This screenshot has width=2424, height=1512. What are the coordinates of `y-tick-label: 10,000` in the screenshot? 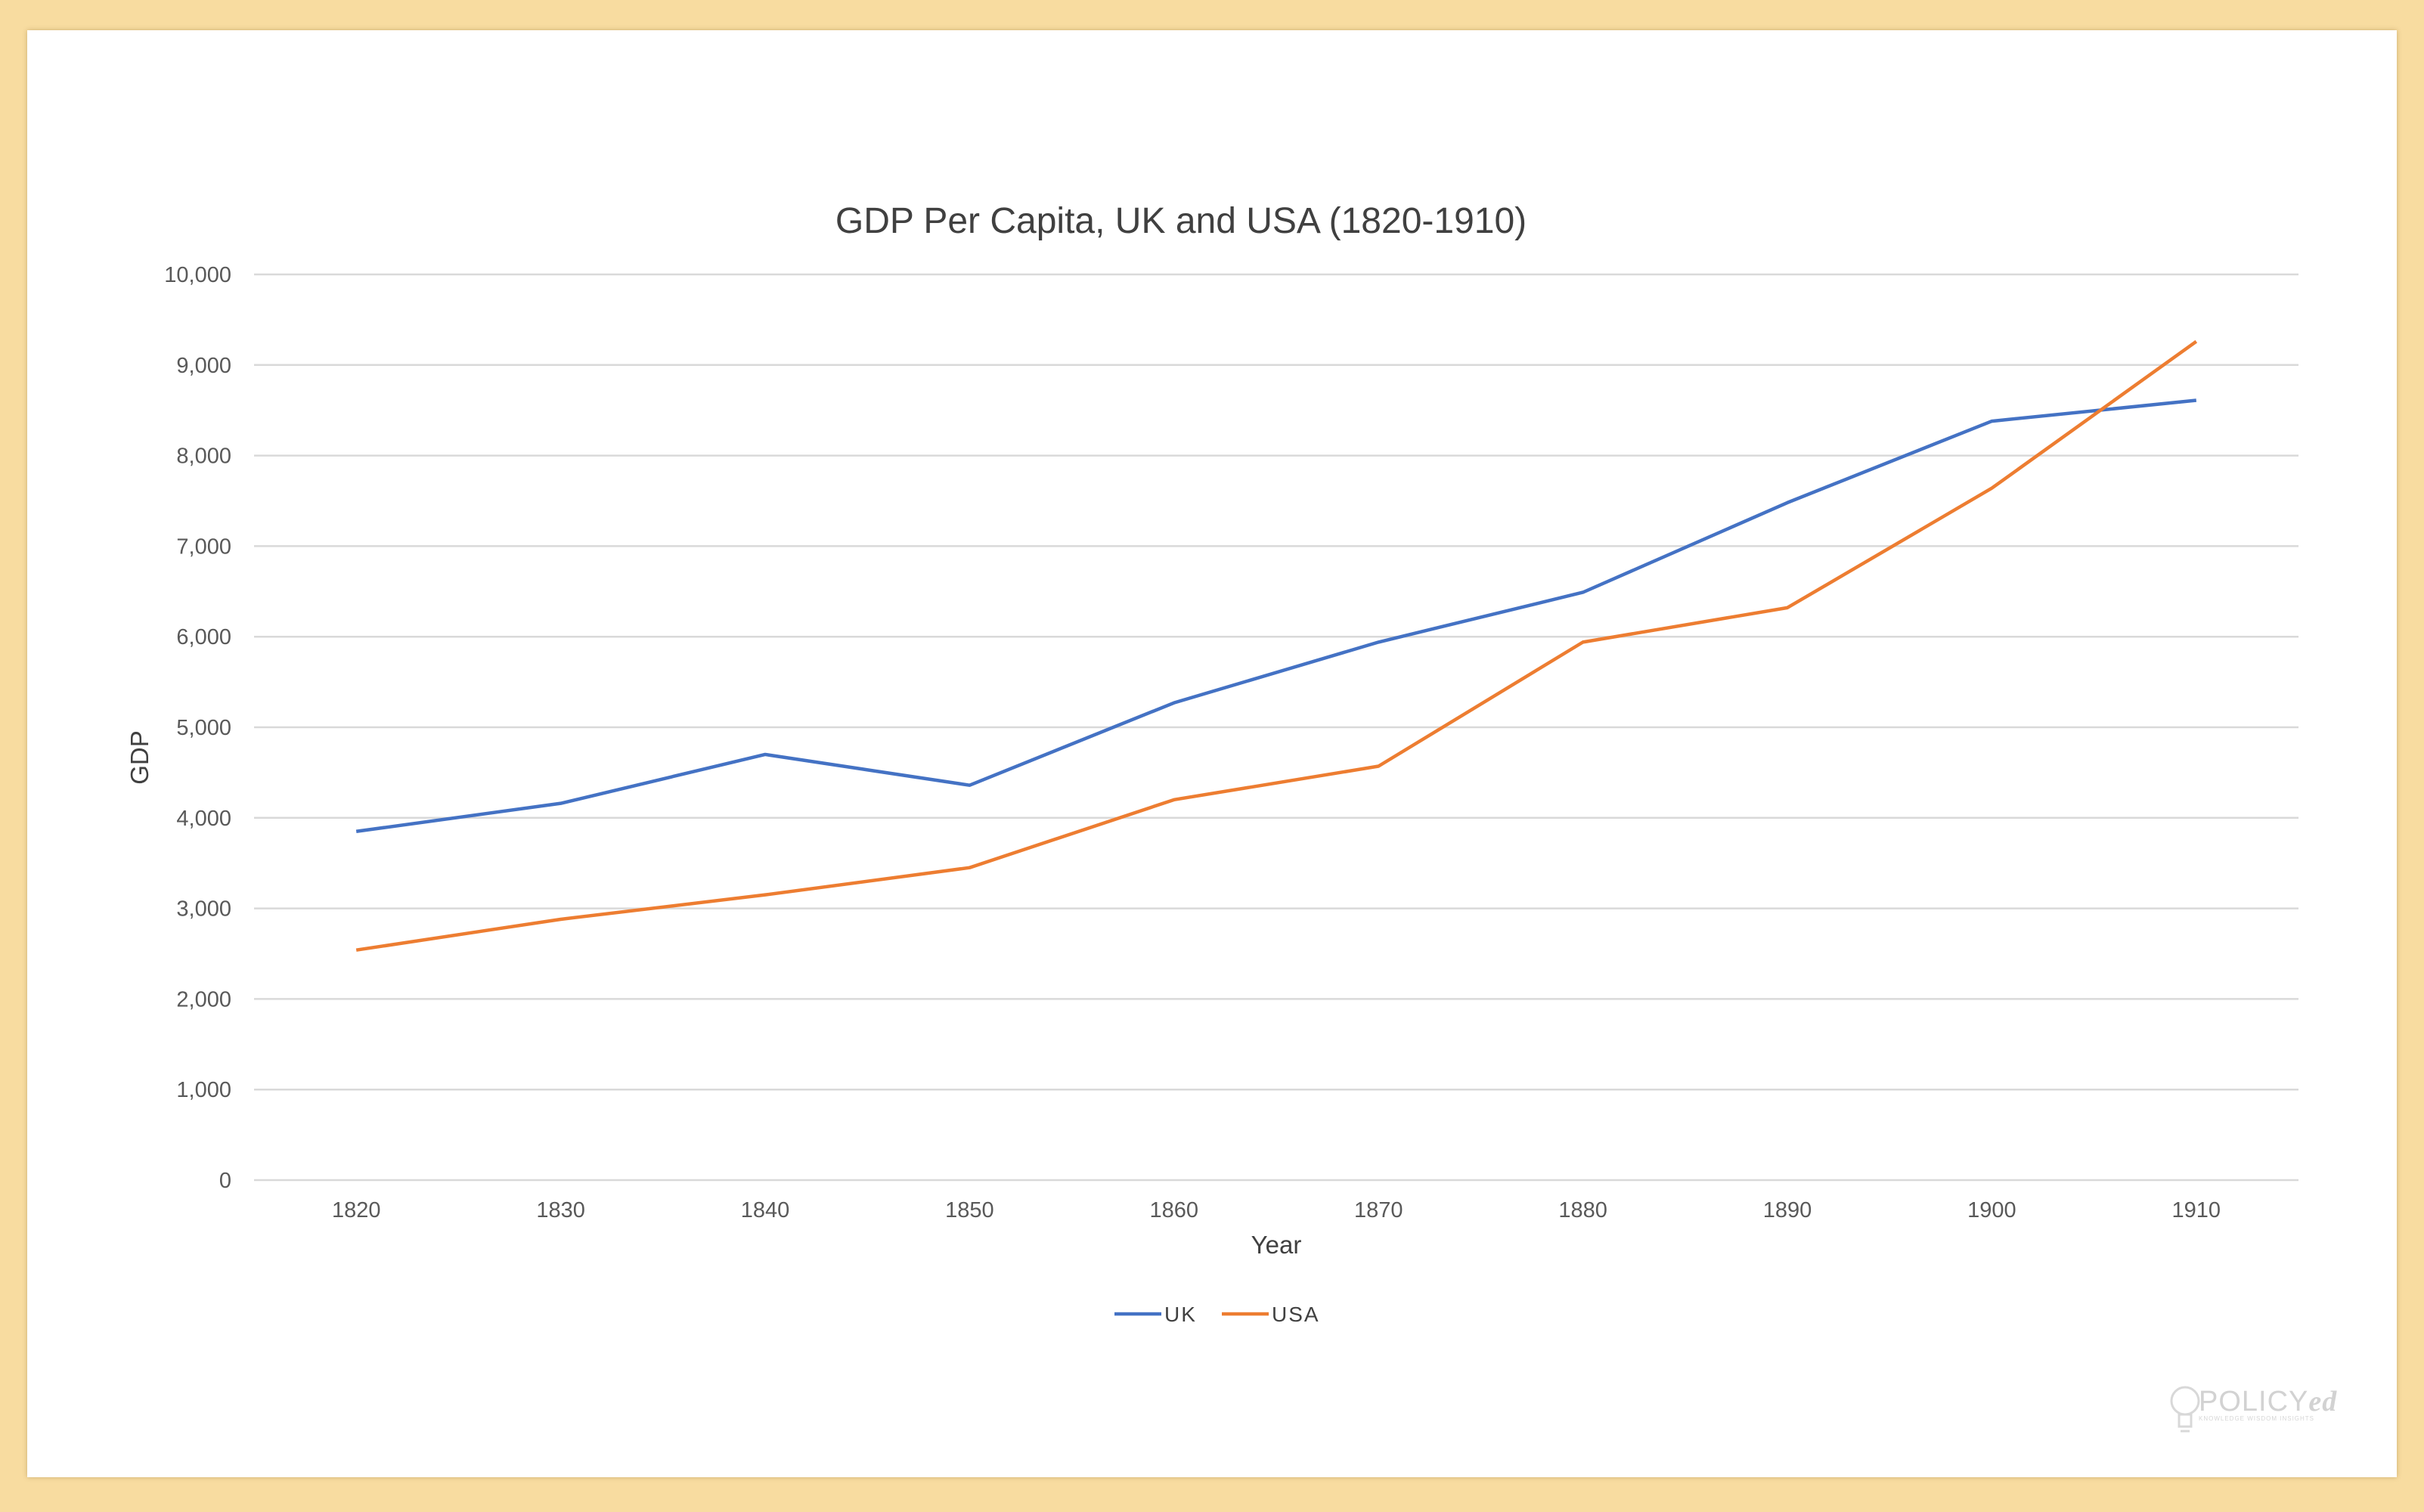 It's located at (197, 275).